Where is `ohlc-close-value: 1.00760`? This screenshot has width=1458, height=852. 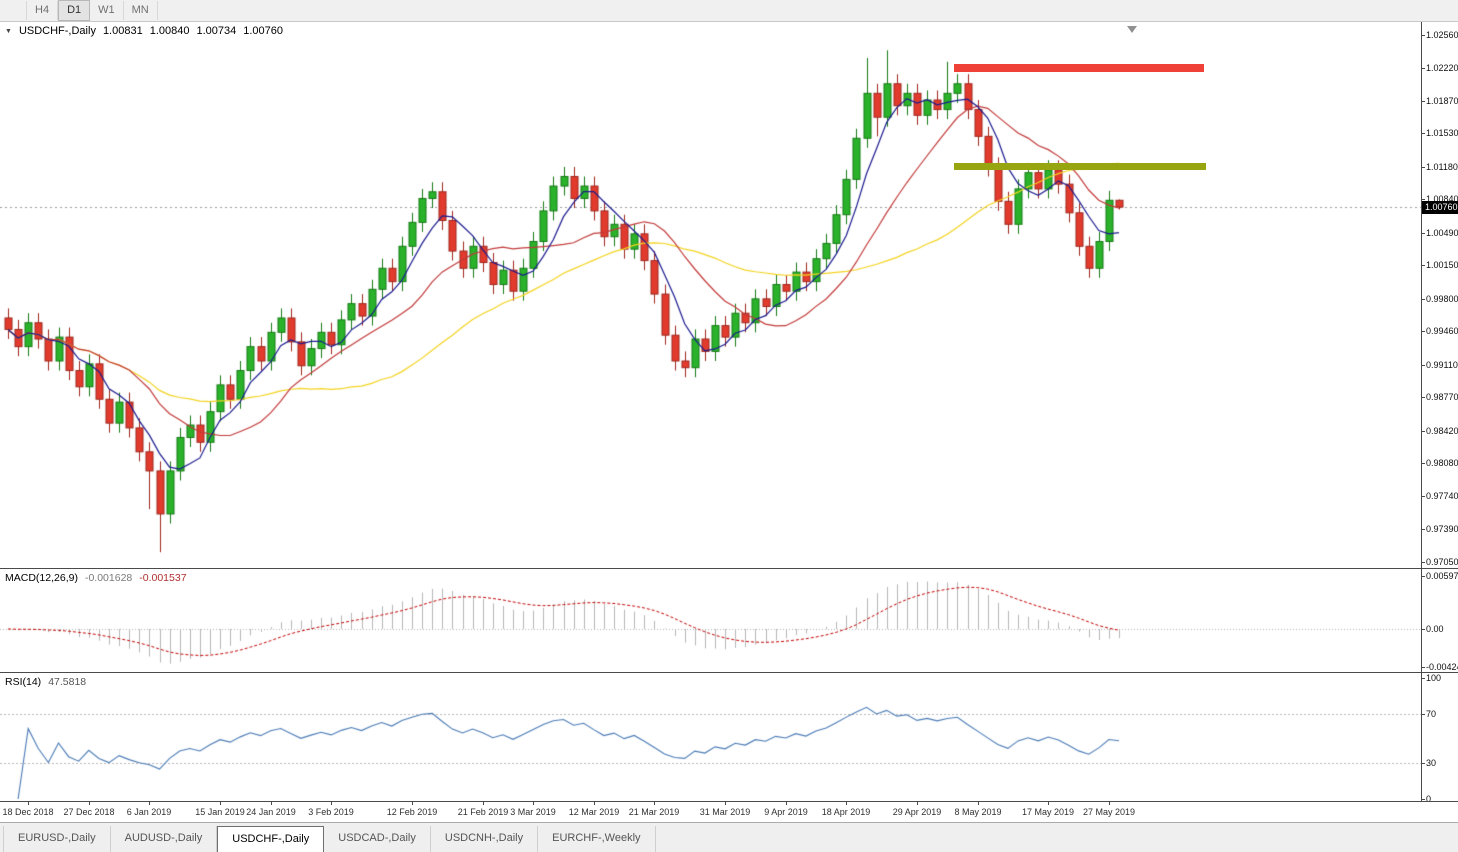
ohlc-close-value: 1.00760 is located at coordinates (263, 31).